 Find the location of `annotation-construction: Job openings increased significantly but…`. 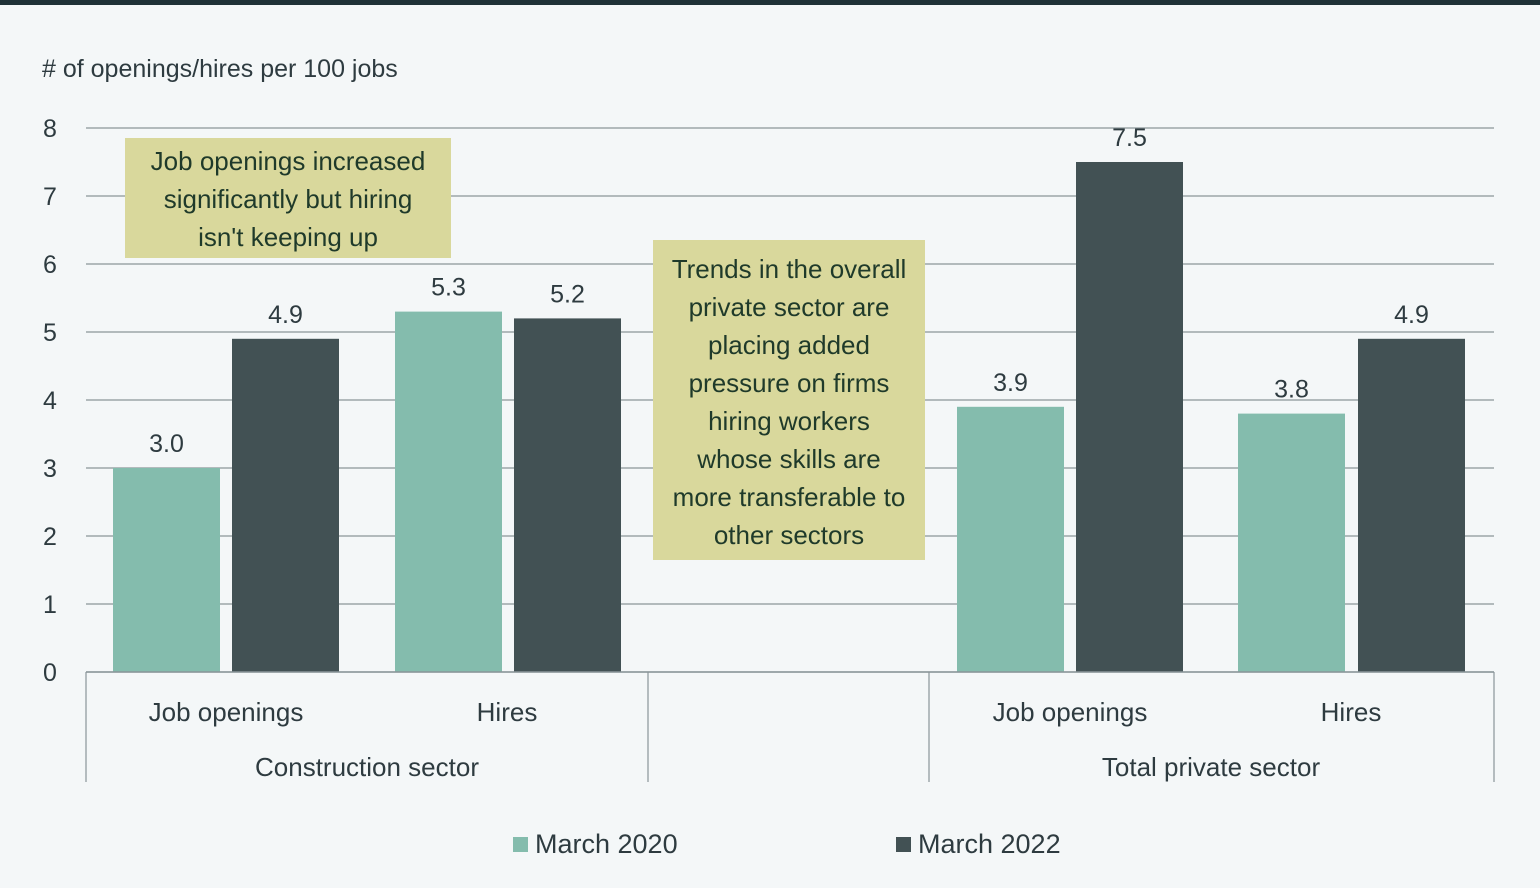

annotation-construction: Job openings increased significantly but… is located at coordinates (288, 198).